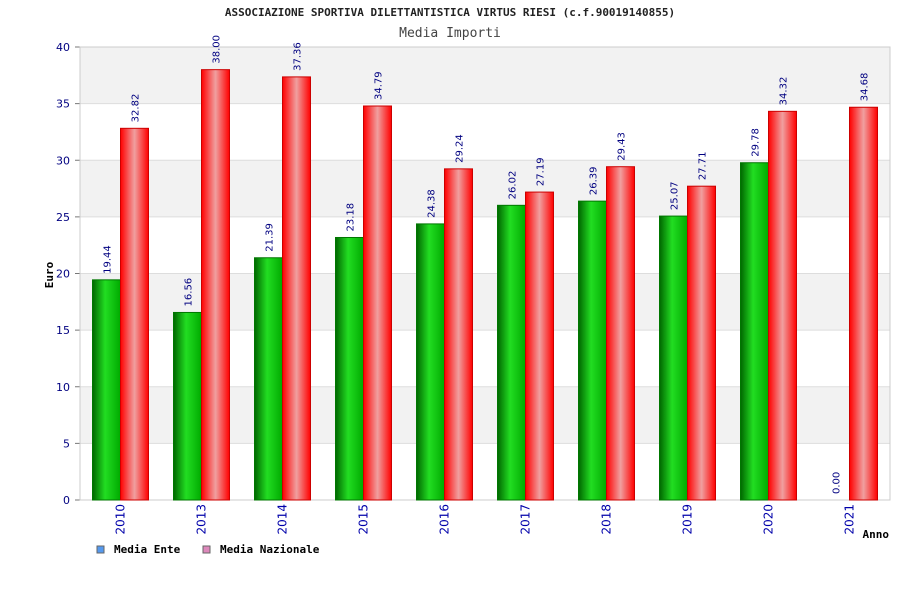 The height and width of the screenshot is (600, 900). I want to click on data-label: 23.18, so click(351, 217).